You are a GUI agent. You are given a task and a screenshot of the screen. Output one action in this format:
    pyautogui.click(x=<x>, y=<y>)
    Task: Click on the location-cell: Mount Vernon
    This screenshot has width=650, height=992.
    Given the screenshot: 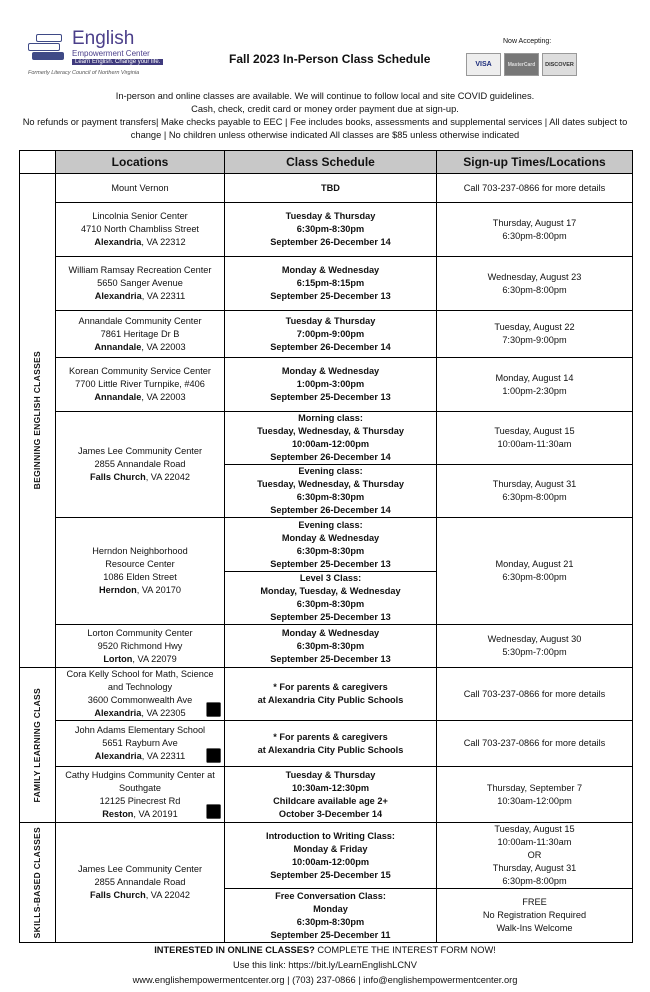 What is the action you would take?
    pyautogui.click(x=140, y=188)
    